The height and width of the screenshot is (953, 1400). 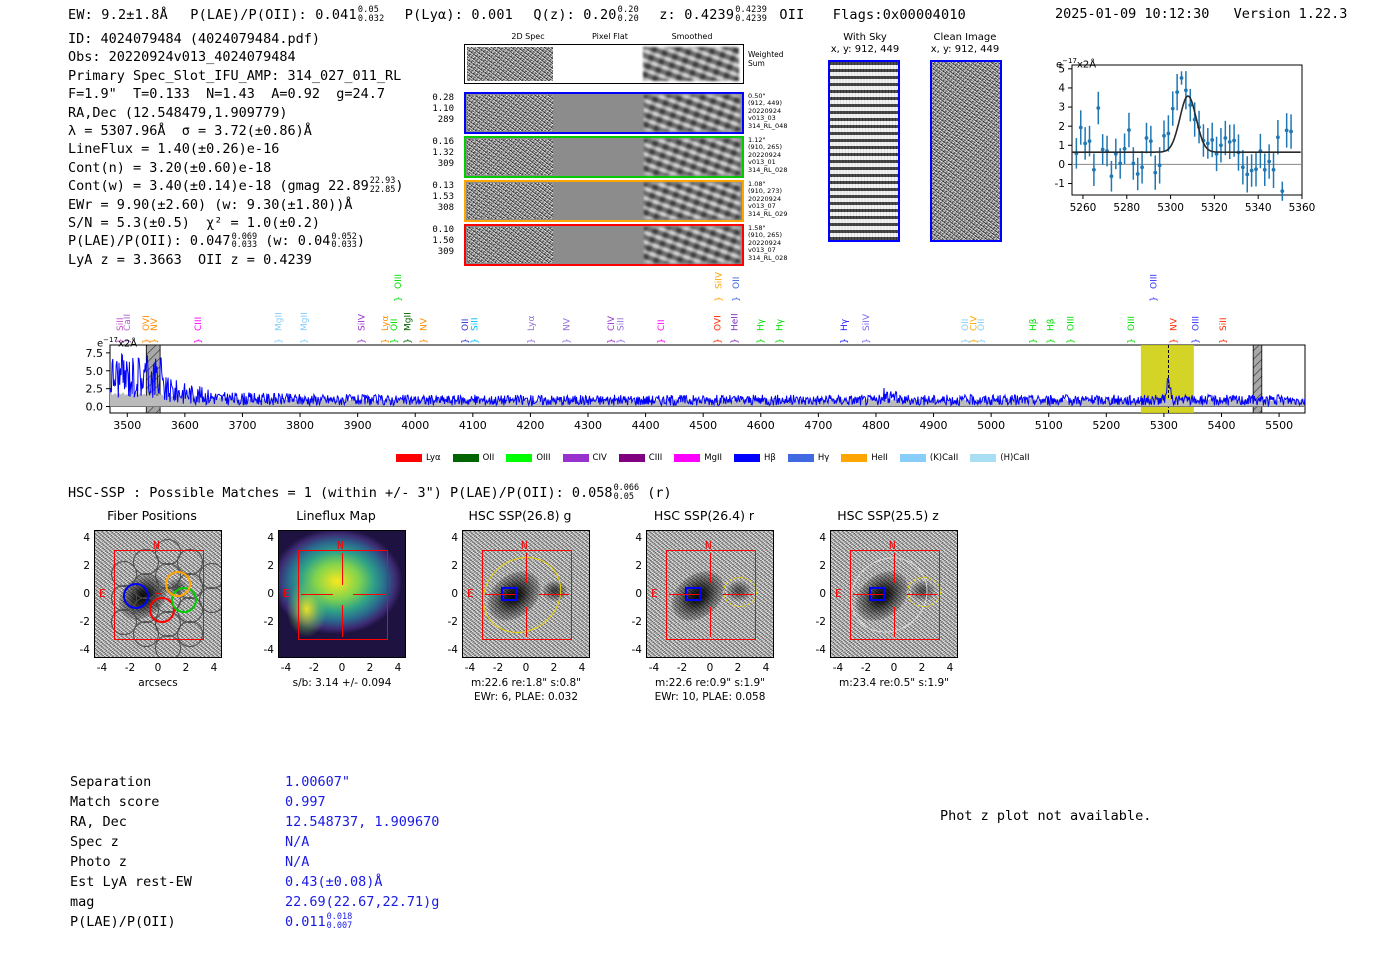 What do you see at coordinates (339, 917) in the screenshot?
I see `table-value-hi: 0.018` at bounding box center [339, 917].